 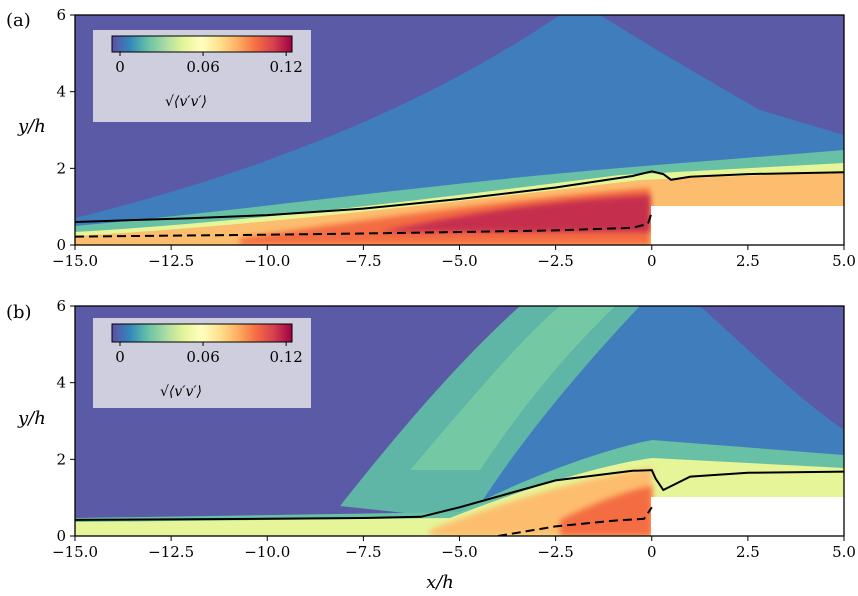 I want to click on panel-b-wedge-inner, so click(x=512, y=388).